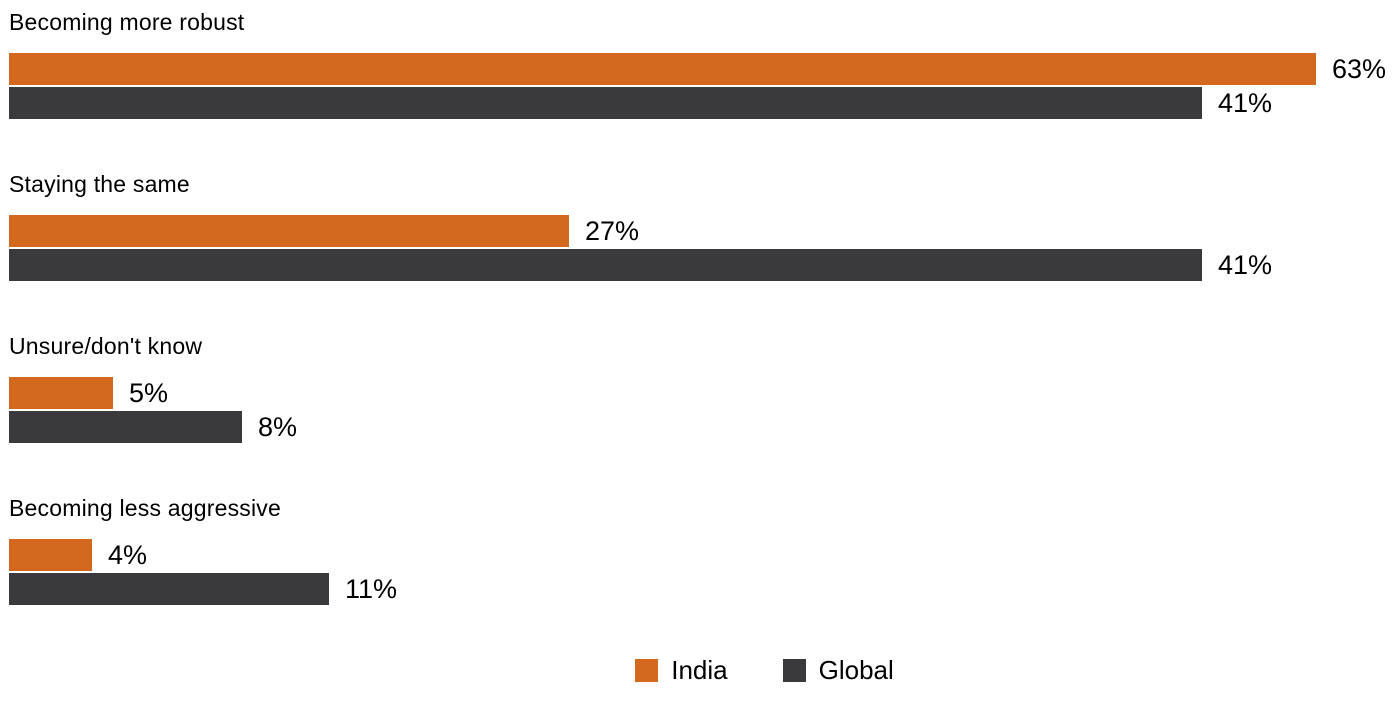 The height and width of the screenshot is (711, 1396). Describe the element at coordinates (149, 392) in the screenshot. I see `india-value-label: 5%` at that location.